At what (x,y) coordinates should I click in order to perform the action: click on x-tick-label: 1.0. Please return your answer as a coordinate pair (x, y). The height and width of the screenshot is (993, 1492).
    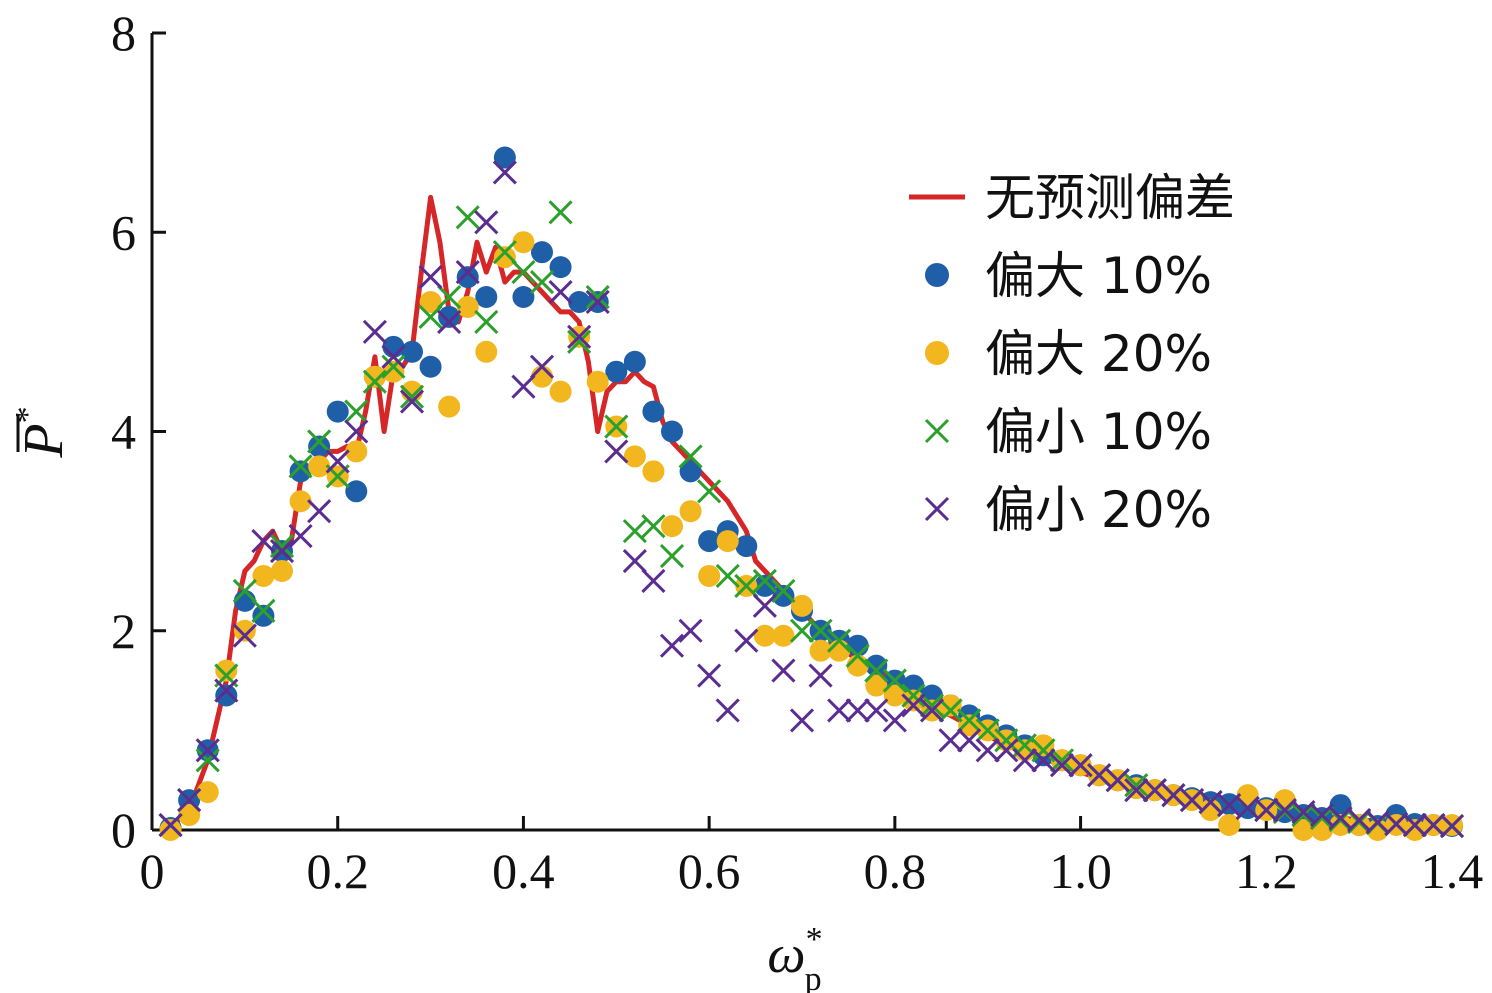
    Looking at the image, I should click on (1080, 871).